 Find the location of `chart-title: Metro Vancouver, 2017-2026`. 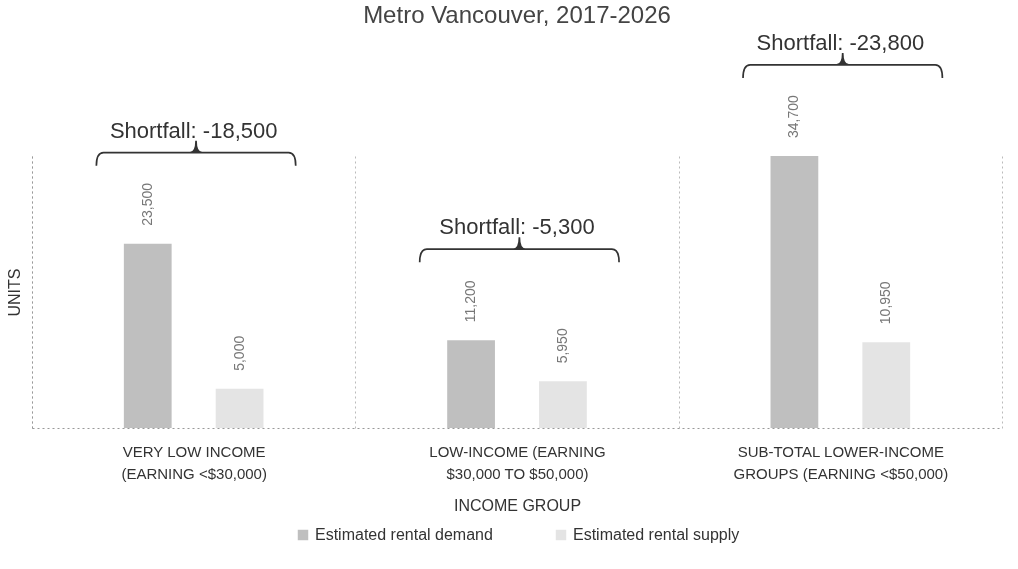

chart-title: Metro Vancouver, 2017-2026 is located at coordinates (517, 14).